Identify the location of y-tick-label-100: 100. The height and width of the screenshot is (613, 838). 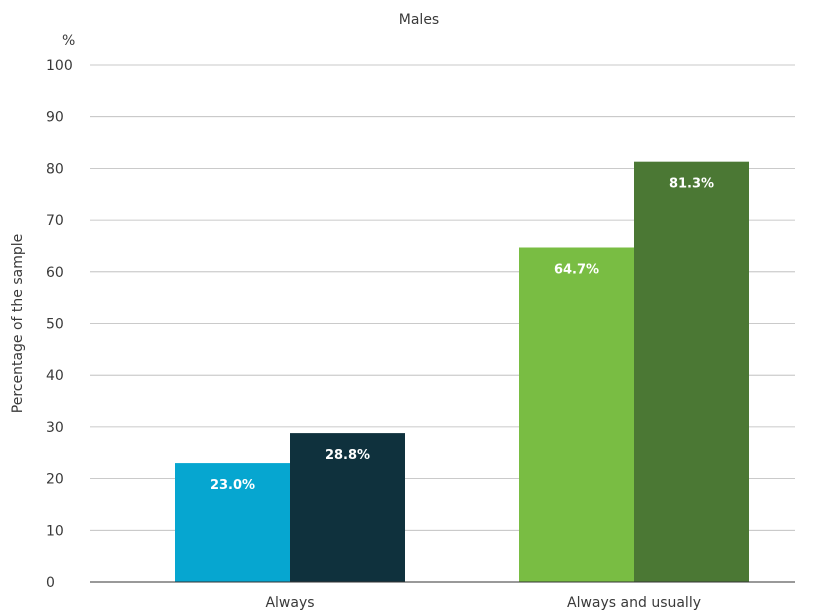
(59, 66).